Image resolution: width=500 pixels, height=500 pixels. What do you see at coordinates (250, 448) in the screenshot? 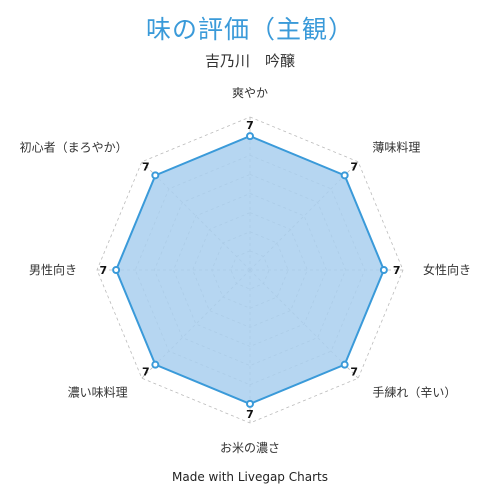
I see `axis-label-4: お米の濃さ` at bounding box center [250, 448].